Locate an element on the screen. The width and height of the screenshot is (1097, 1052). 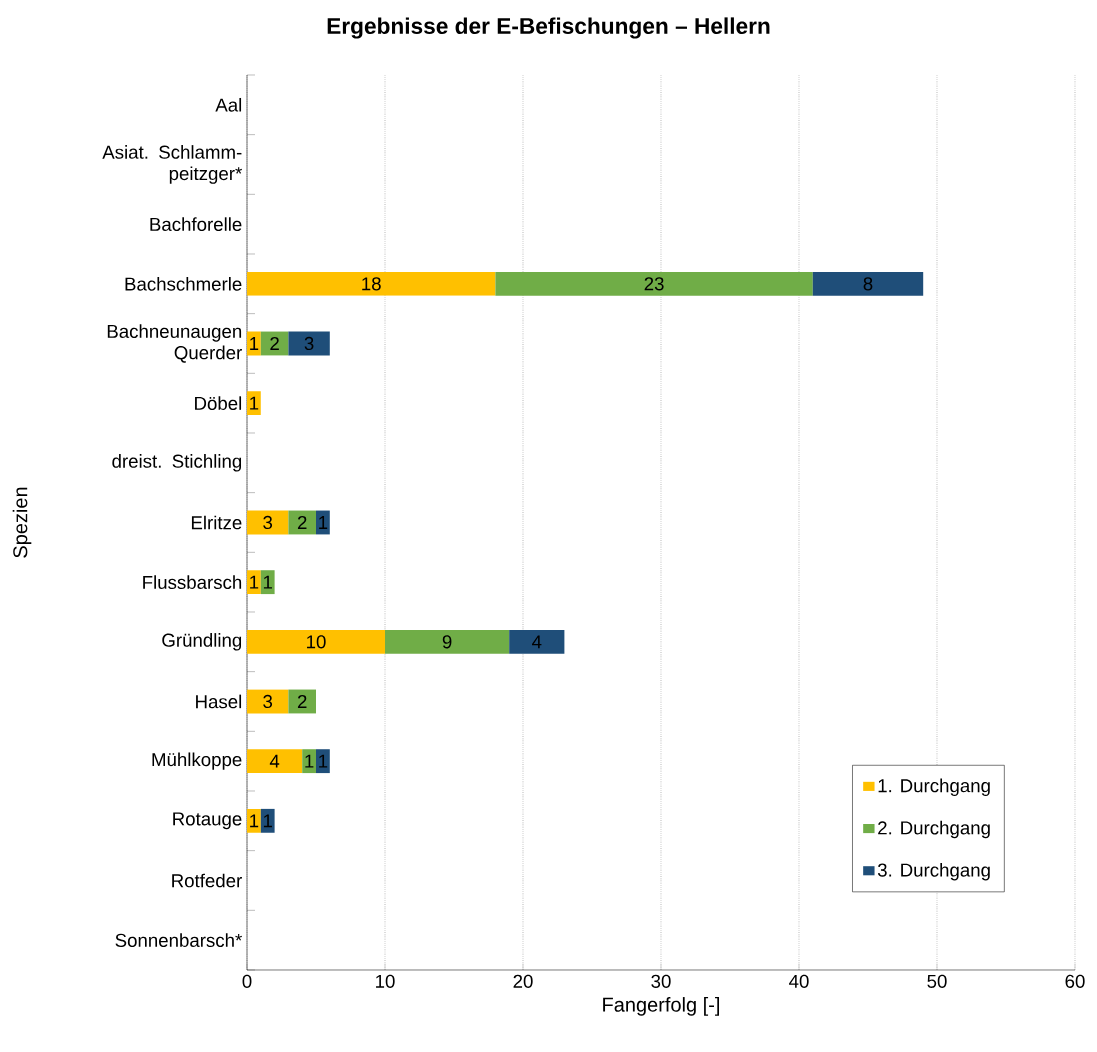
y-tick-label: Aal is located at coordinates (228, 104).